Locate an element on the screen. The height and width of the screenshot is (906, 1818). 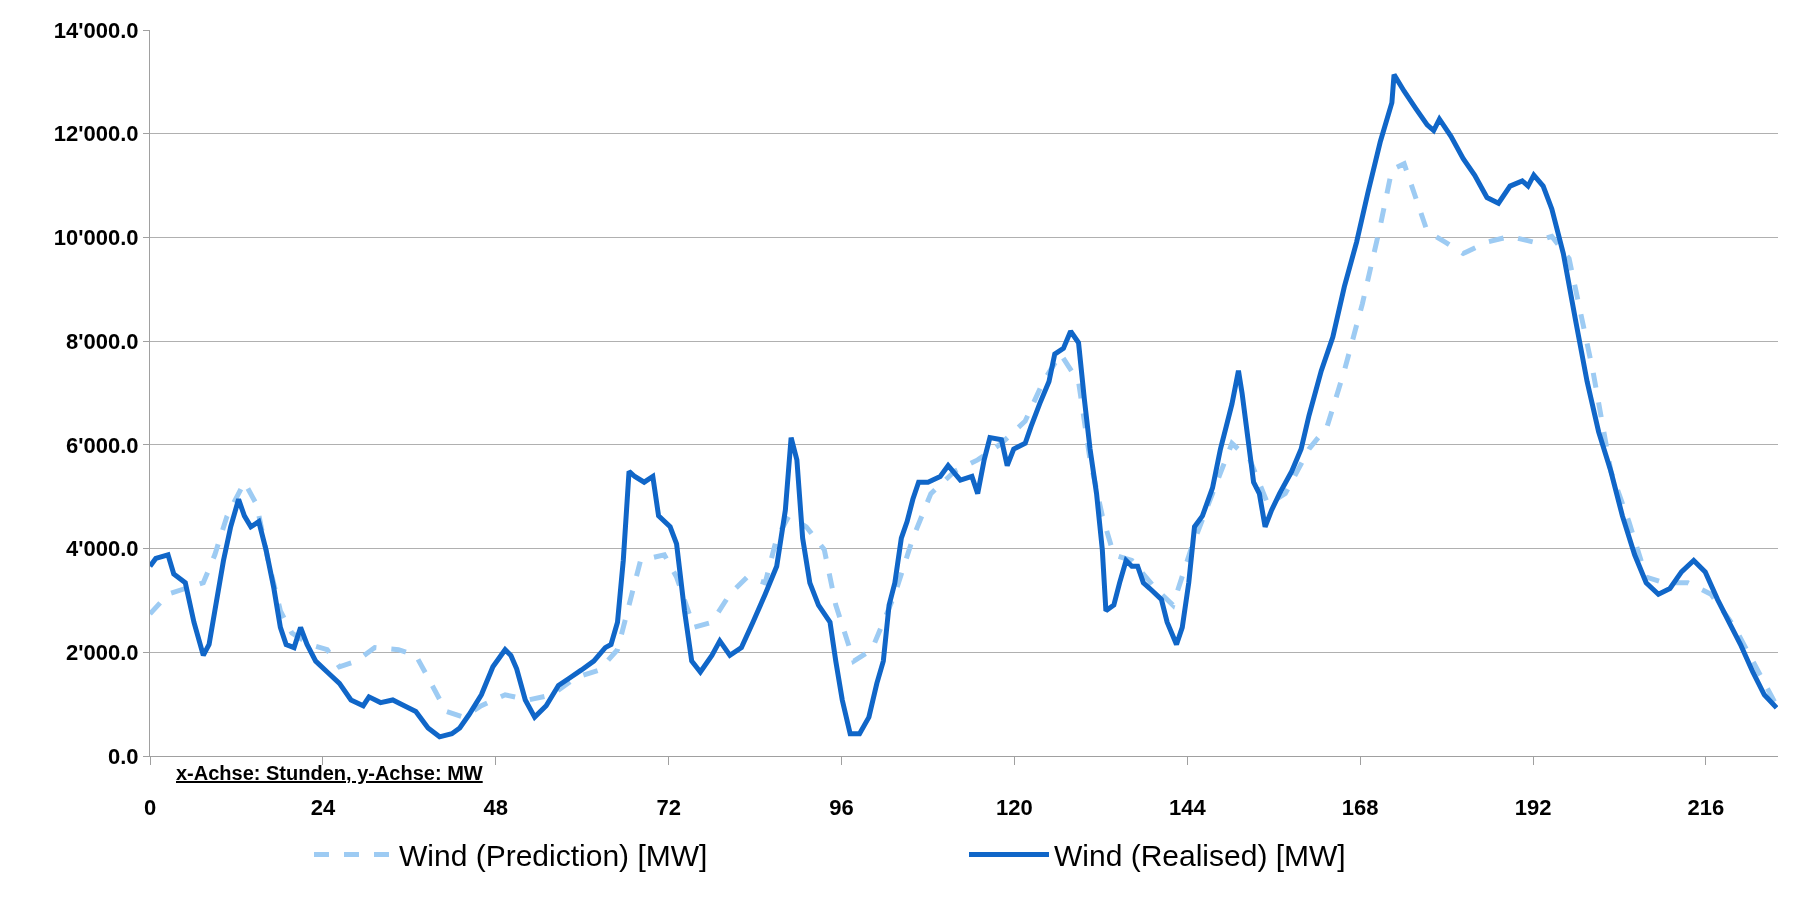
x-tick-label: 48 is located at coordinates (496, 808).